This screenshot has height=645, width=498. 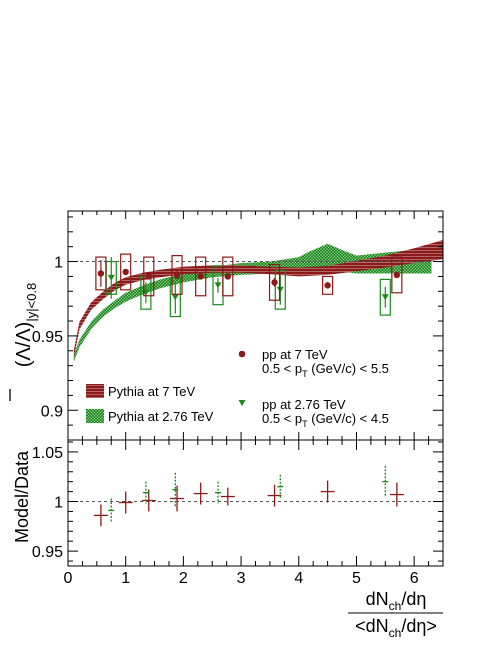 What do you see at coordinates (161, 416) in the screenshot?
I see `legend-label-pythia276: Pythia at 2.76 TeV` at bounding box center [161, 416].